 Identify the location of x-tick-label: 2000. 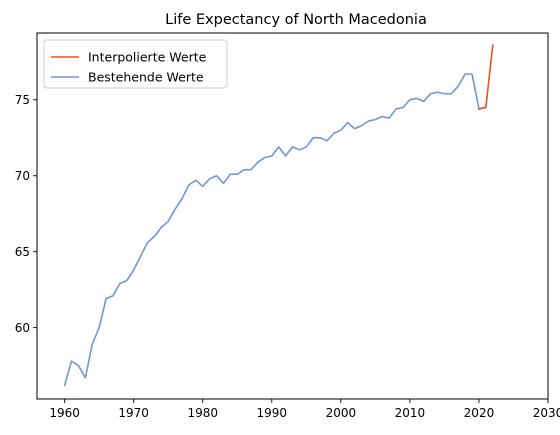
(341, 413).